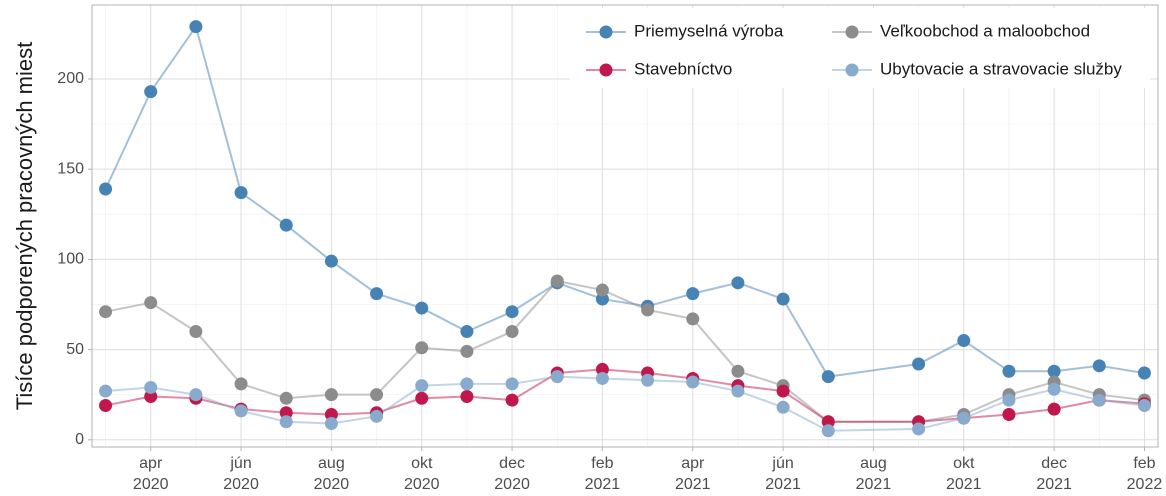 The image size is (1166, 496). What do you see at coordinates (70, 168) in the screenshot?
I see `y-tick-label: 150` at bounding box center [70, 168].